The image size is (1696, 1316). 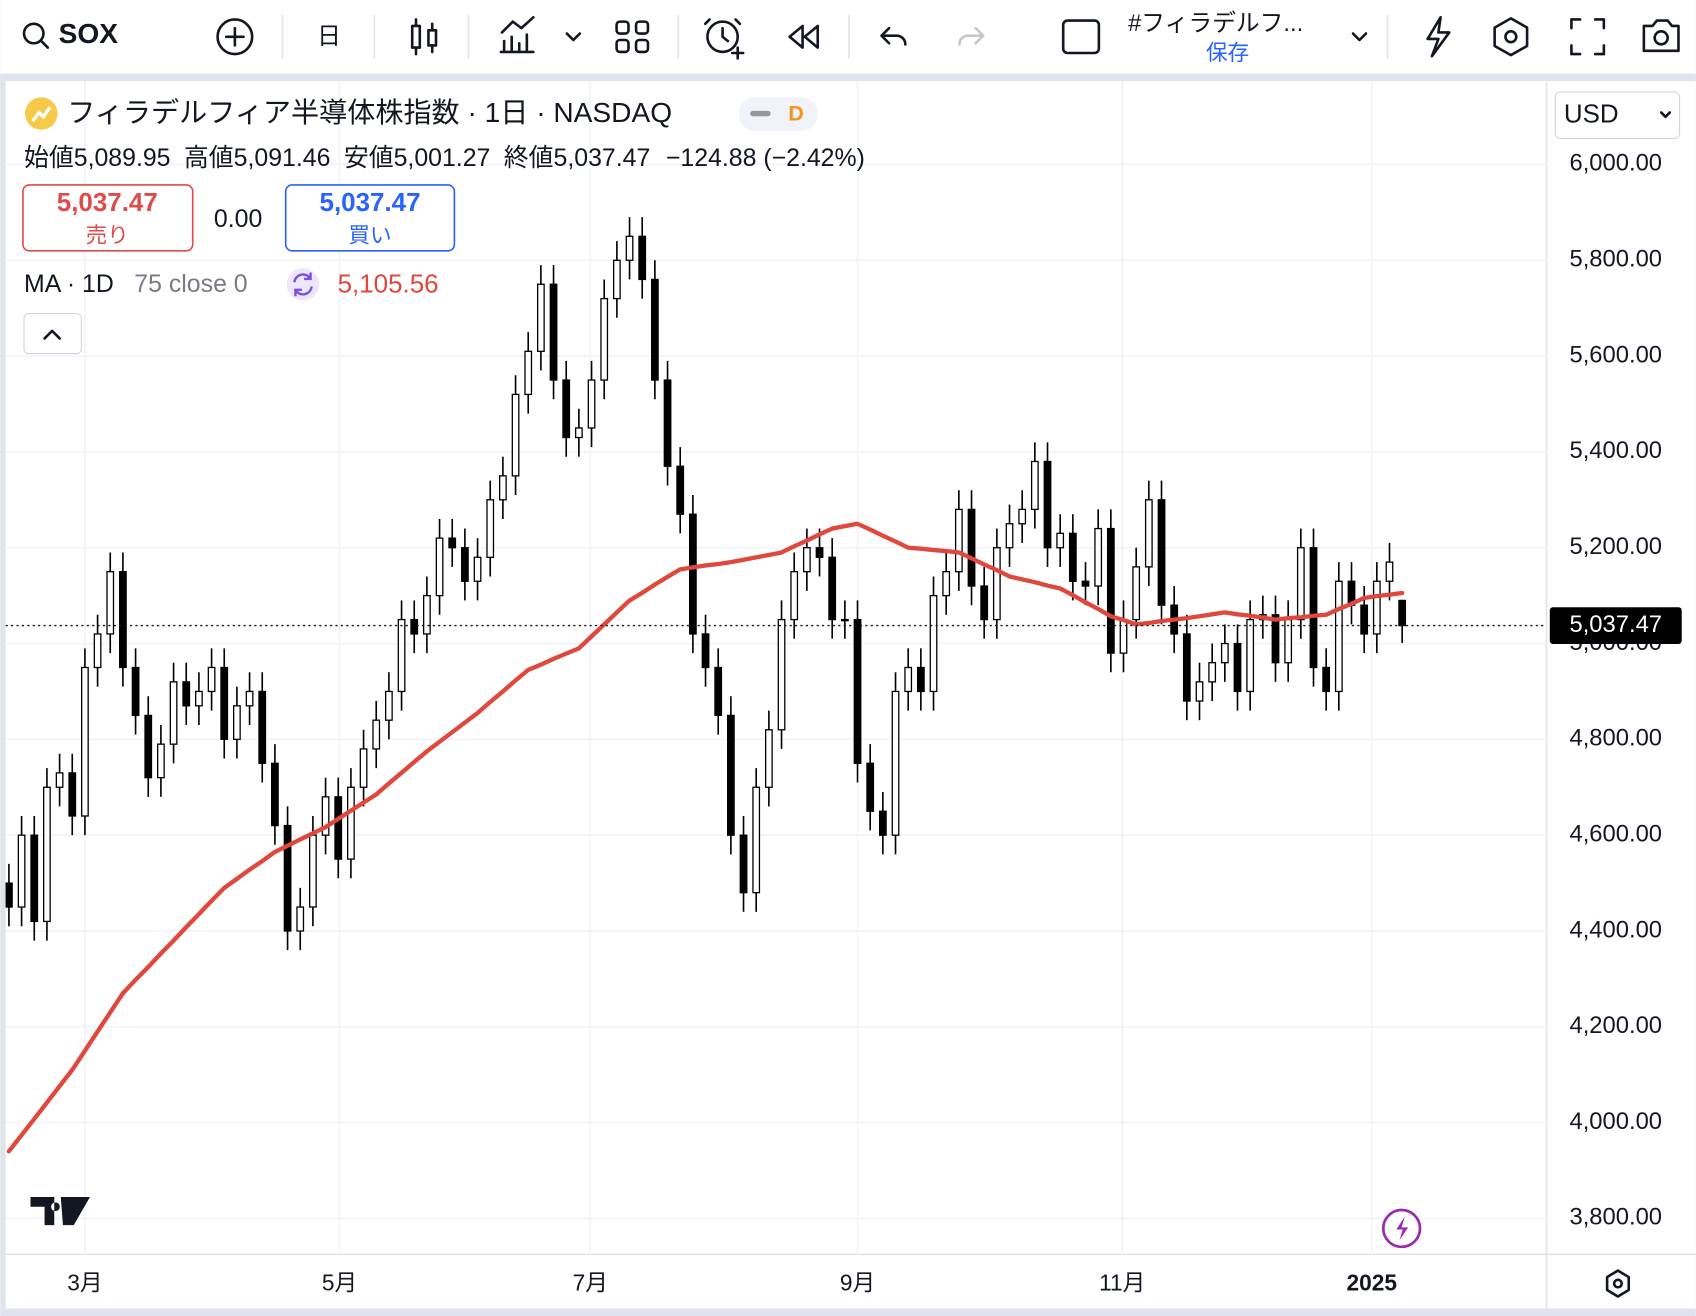 I want to click on last-price-box, so click(x=1615, y=625).